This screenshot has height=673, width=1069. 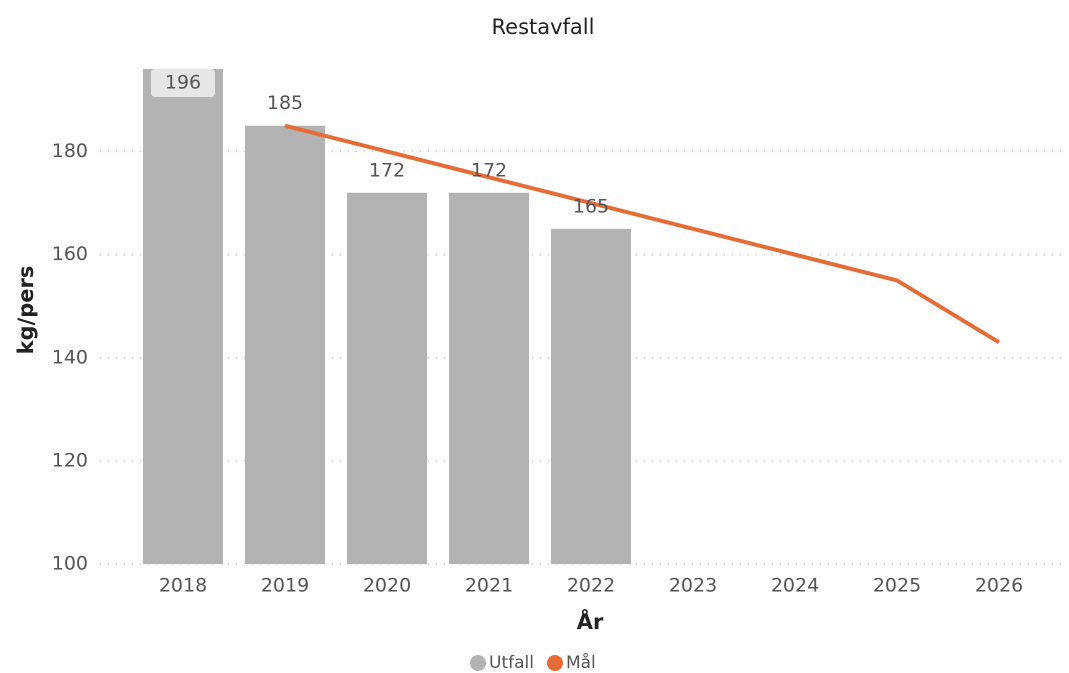 I want to click on y-axis-label: kg/pers, so click(x=26, y=310).